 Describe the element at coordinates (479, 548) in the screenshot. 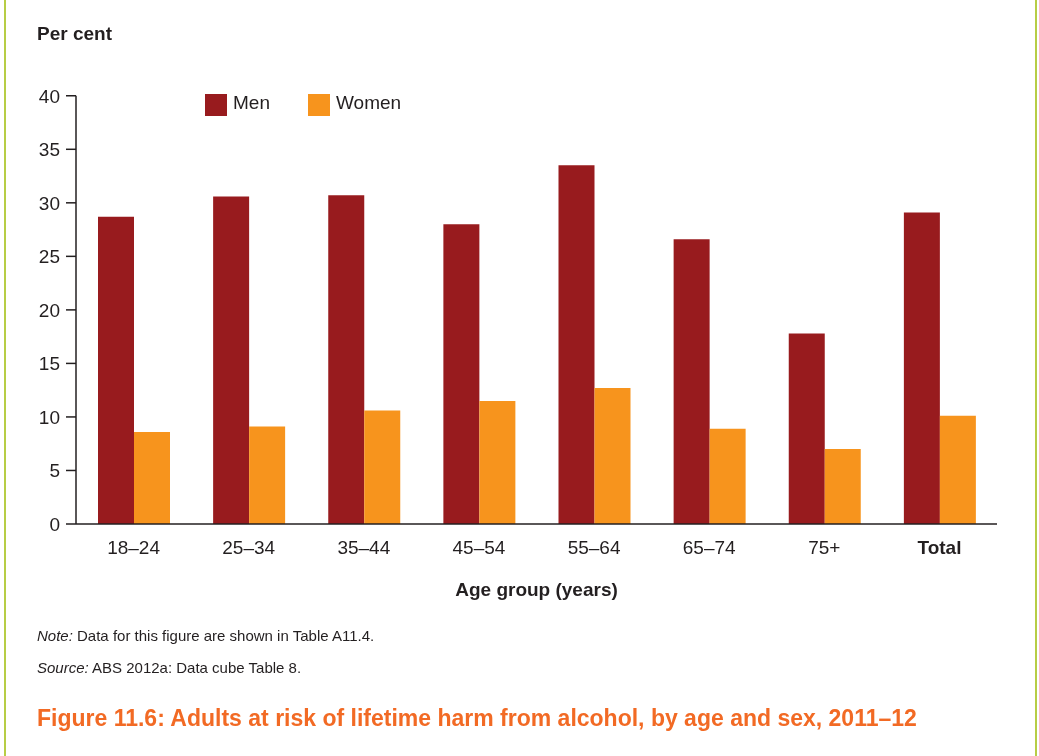

I see `x-tick-label: 45–54` at that location.